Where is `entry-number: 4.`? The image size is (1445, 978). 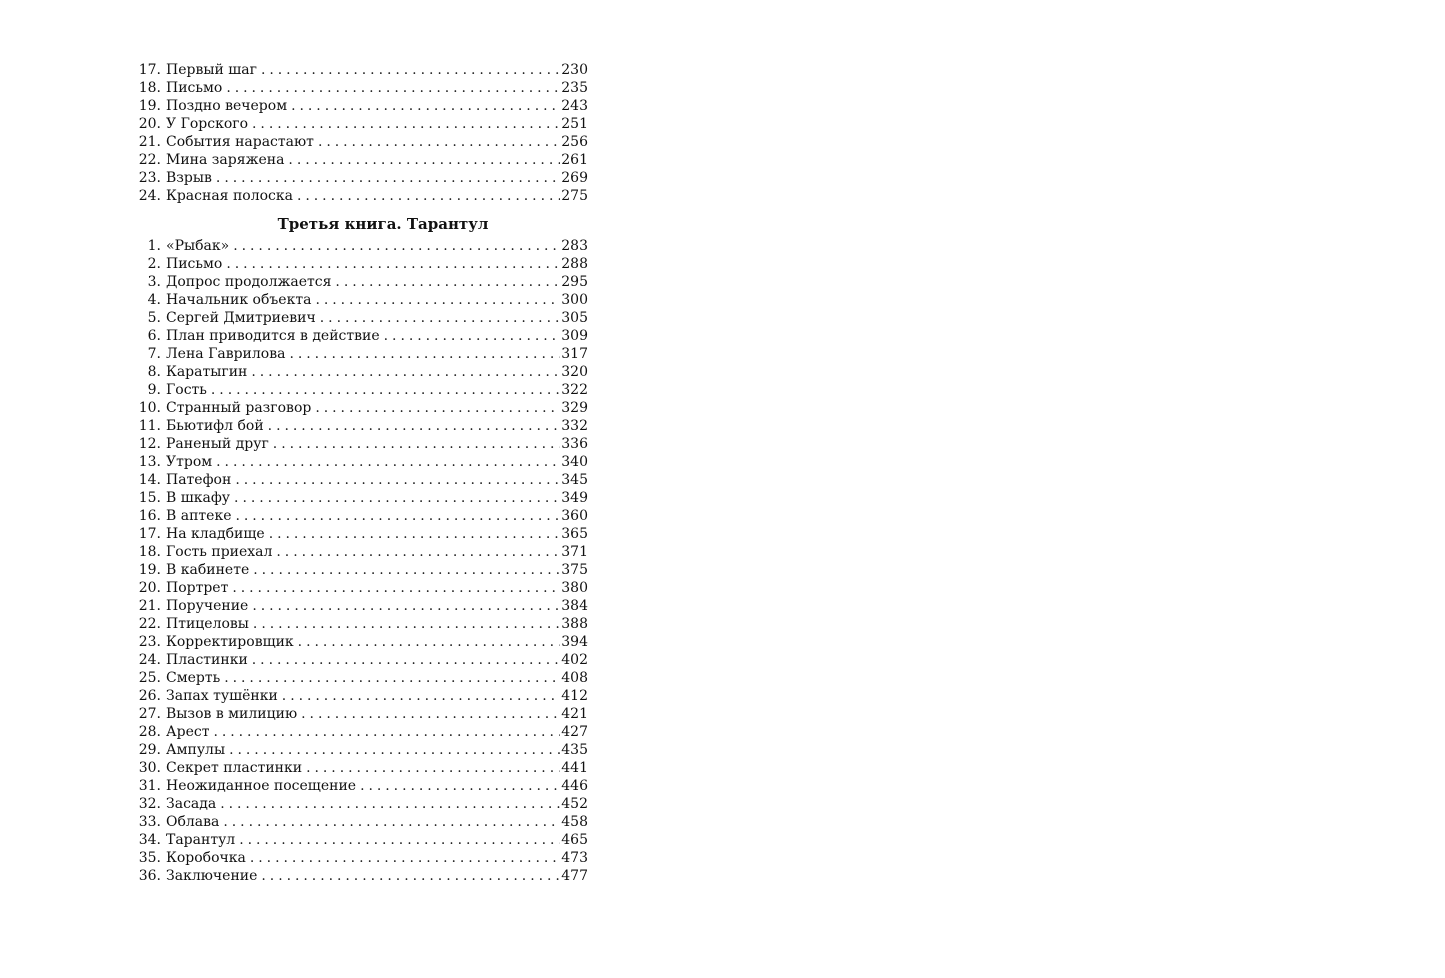
entry-number: 4. is located at coordinates (154, 300).